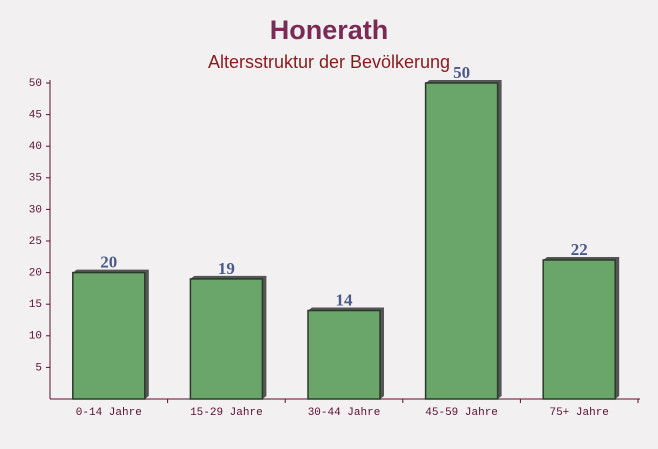  Describe the element at coordinates (226, 268) in the screenshot. I see `value-label: 19` at that location.